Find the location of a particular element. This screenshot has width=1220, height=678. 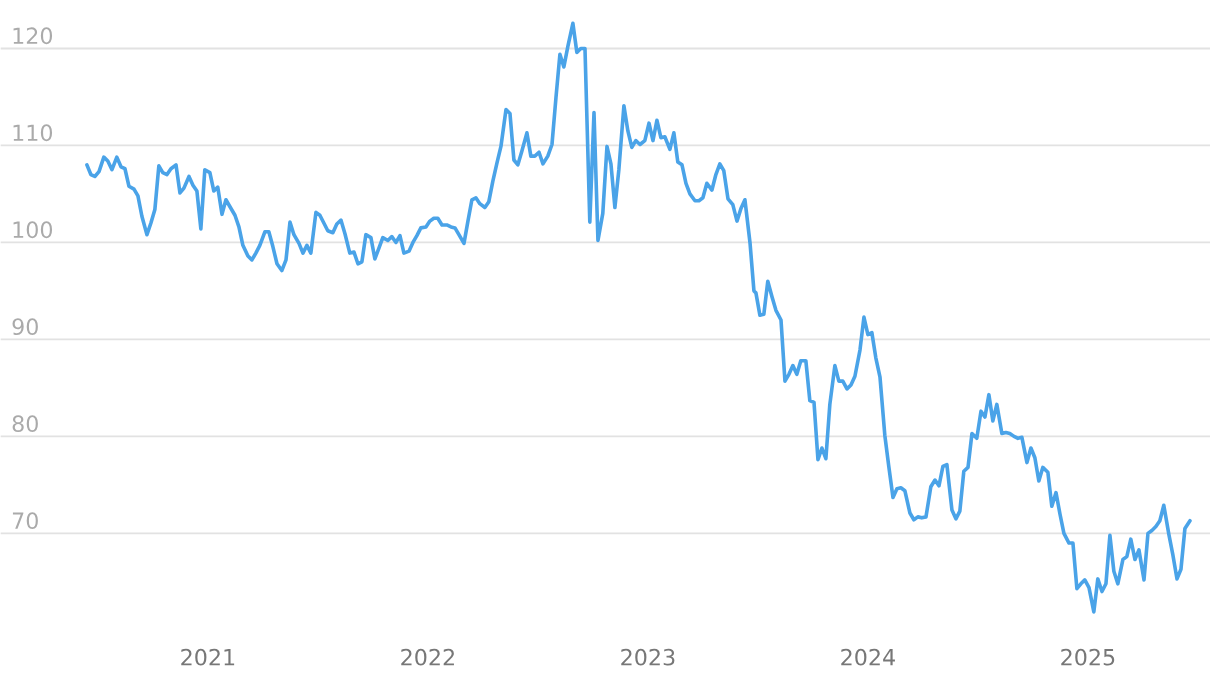

y-tick-label: 90 is located at coordinates (25, 327).